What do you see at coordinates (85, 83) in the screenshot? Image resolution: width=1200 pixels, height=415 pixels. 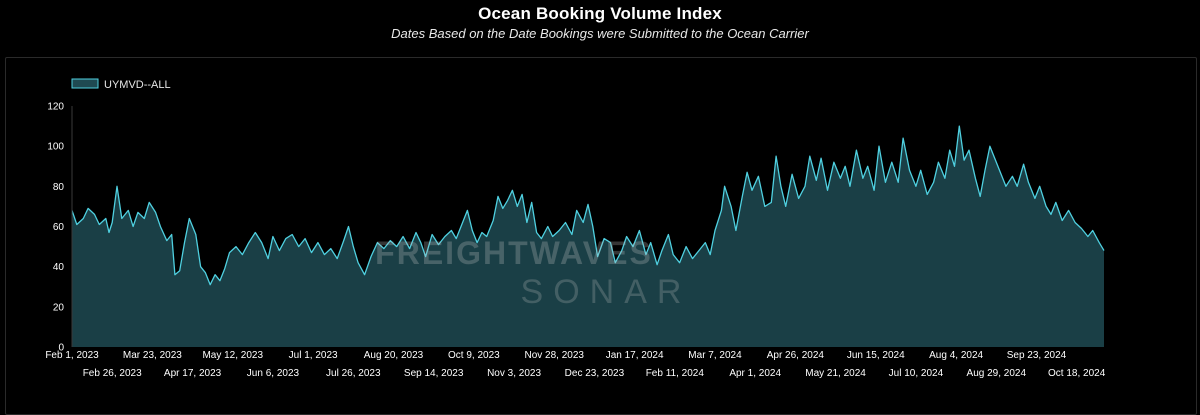 I see `legend-swatch` at bounding box center [85, 83].